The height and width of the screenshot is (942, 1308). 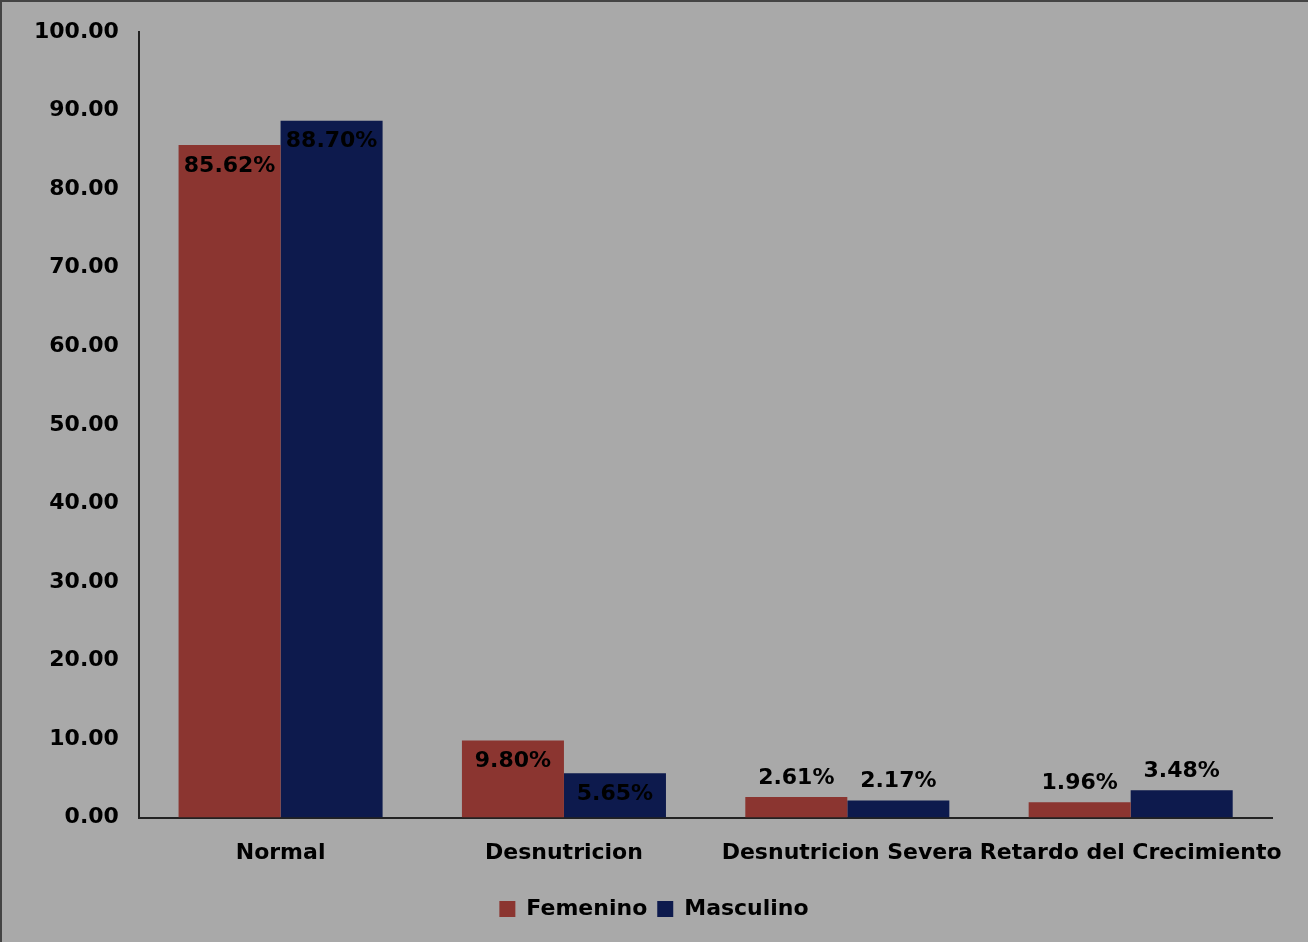 What do you see at coordinates (84, 187) in the screenshot?
I see `y-tick-label: 80.00` at bounding box center [84, 187].